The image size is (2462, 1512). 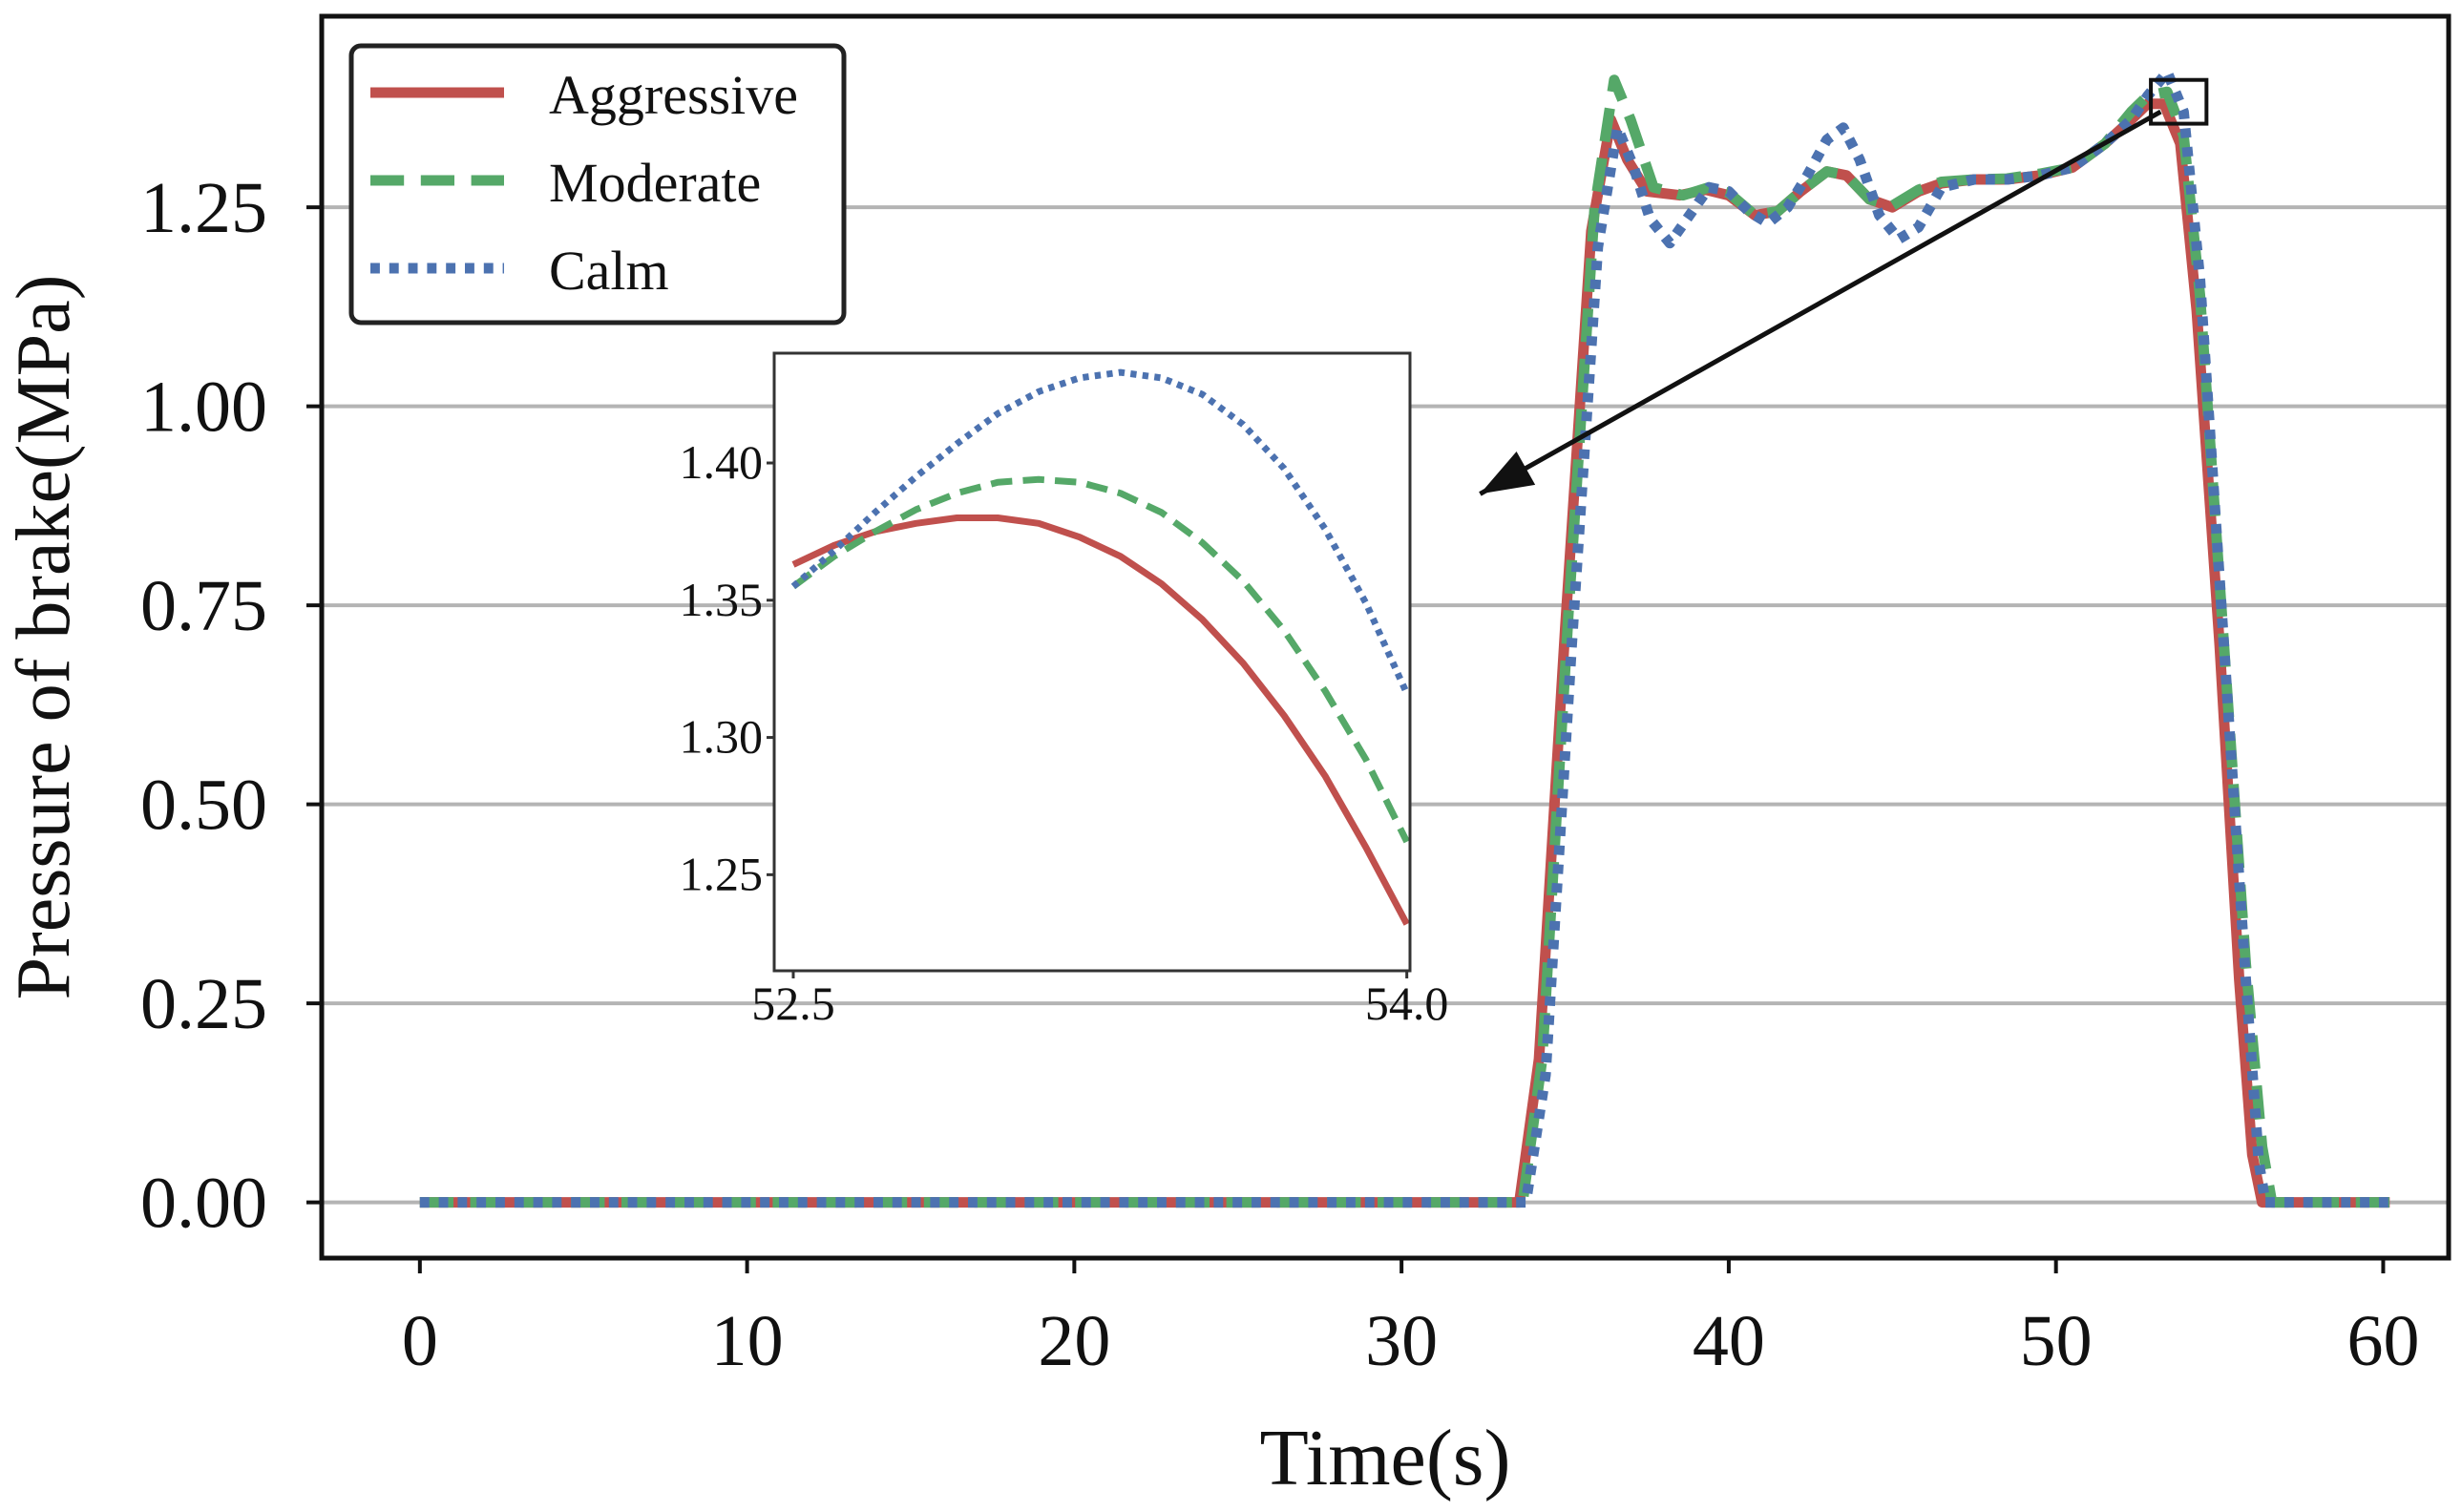 What do you see at coordinates (2056, 1341) in the screenshot?
I see `x-tick-label-5: 50` at bounding box center [2056, 1341].